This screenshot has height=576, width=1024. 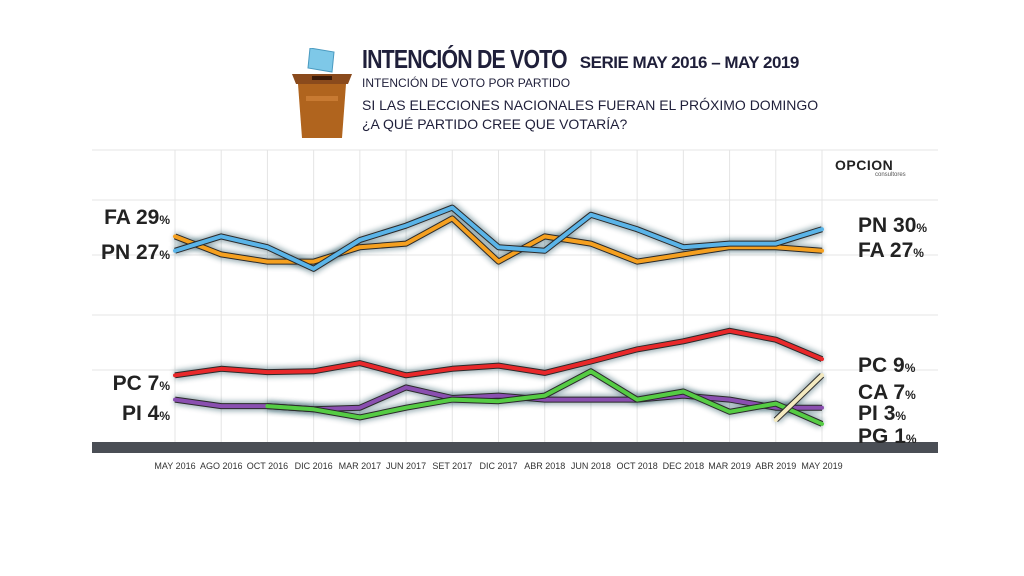 What do you see at coordinates (360, 466) in the screenshot?
I see `x-tick-label: MAR 2017` at bounding box center [360, 466].